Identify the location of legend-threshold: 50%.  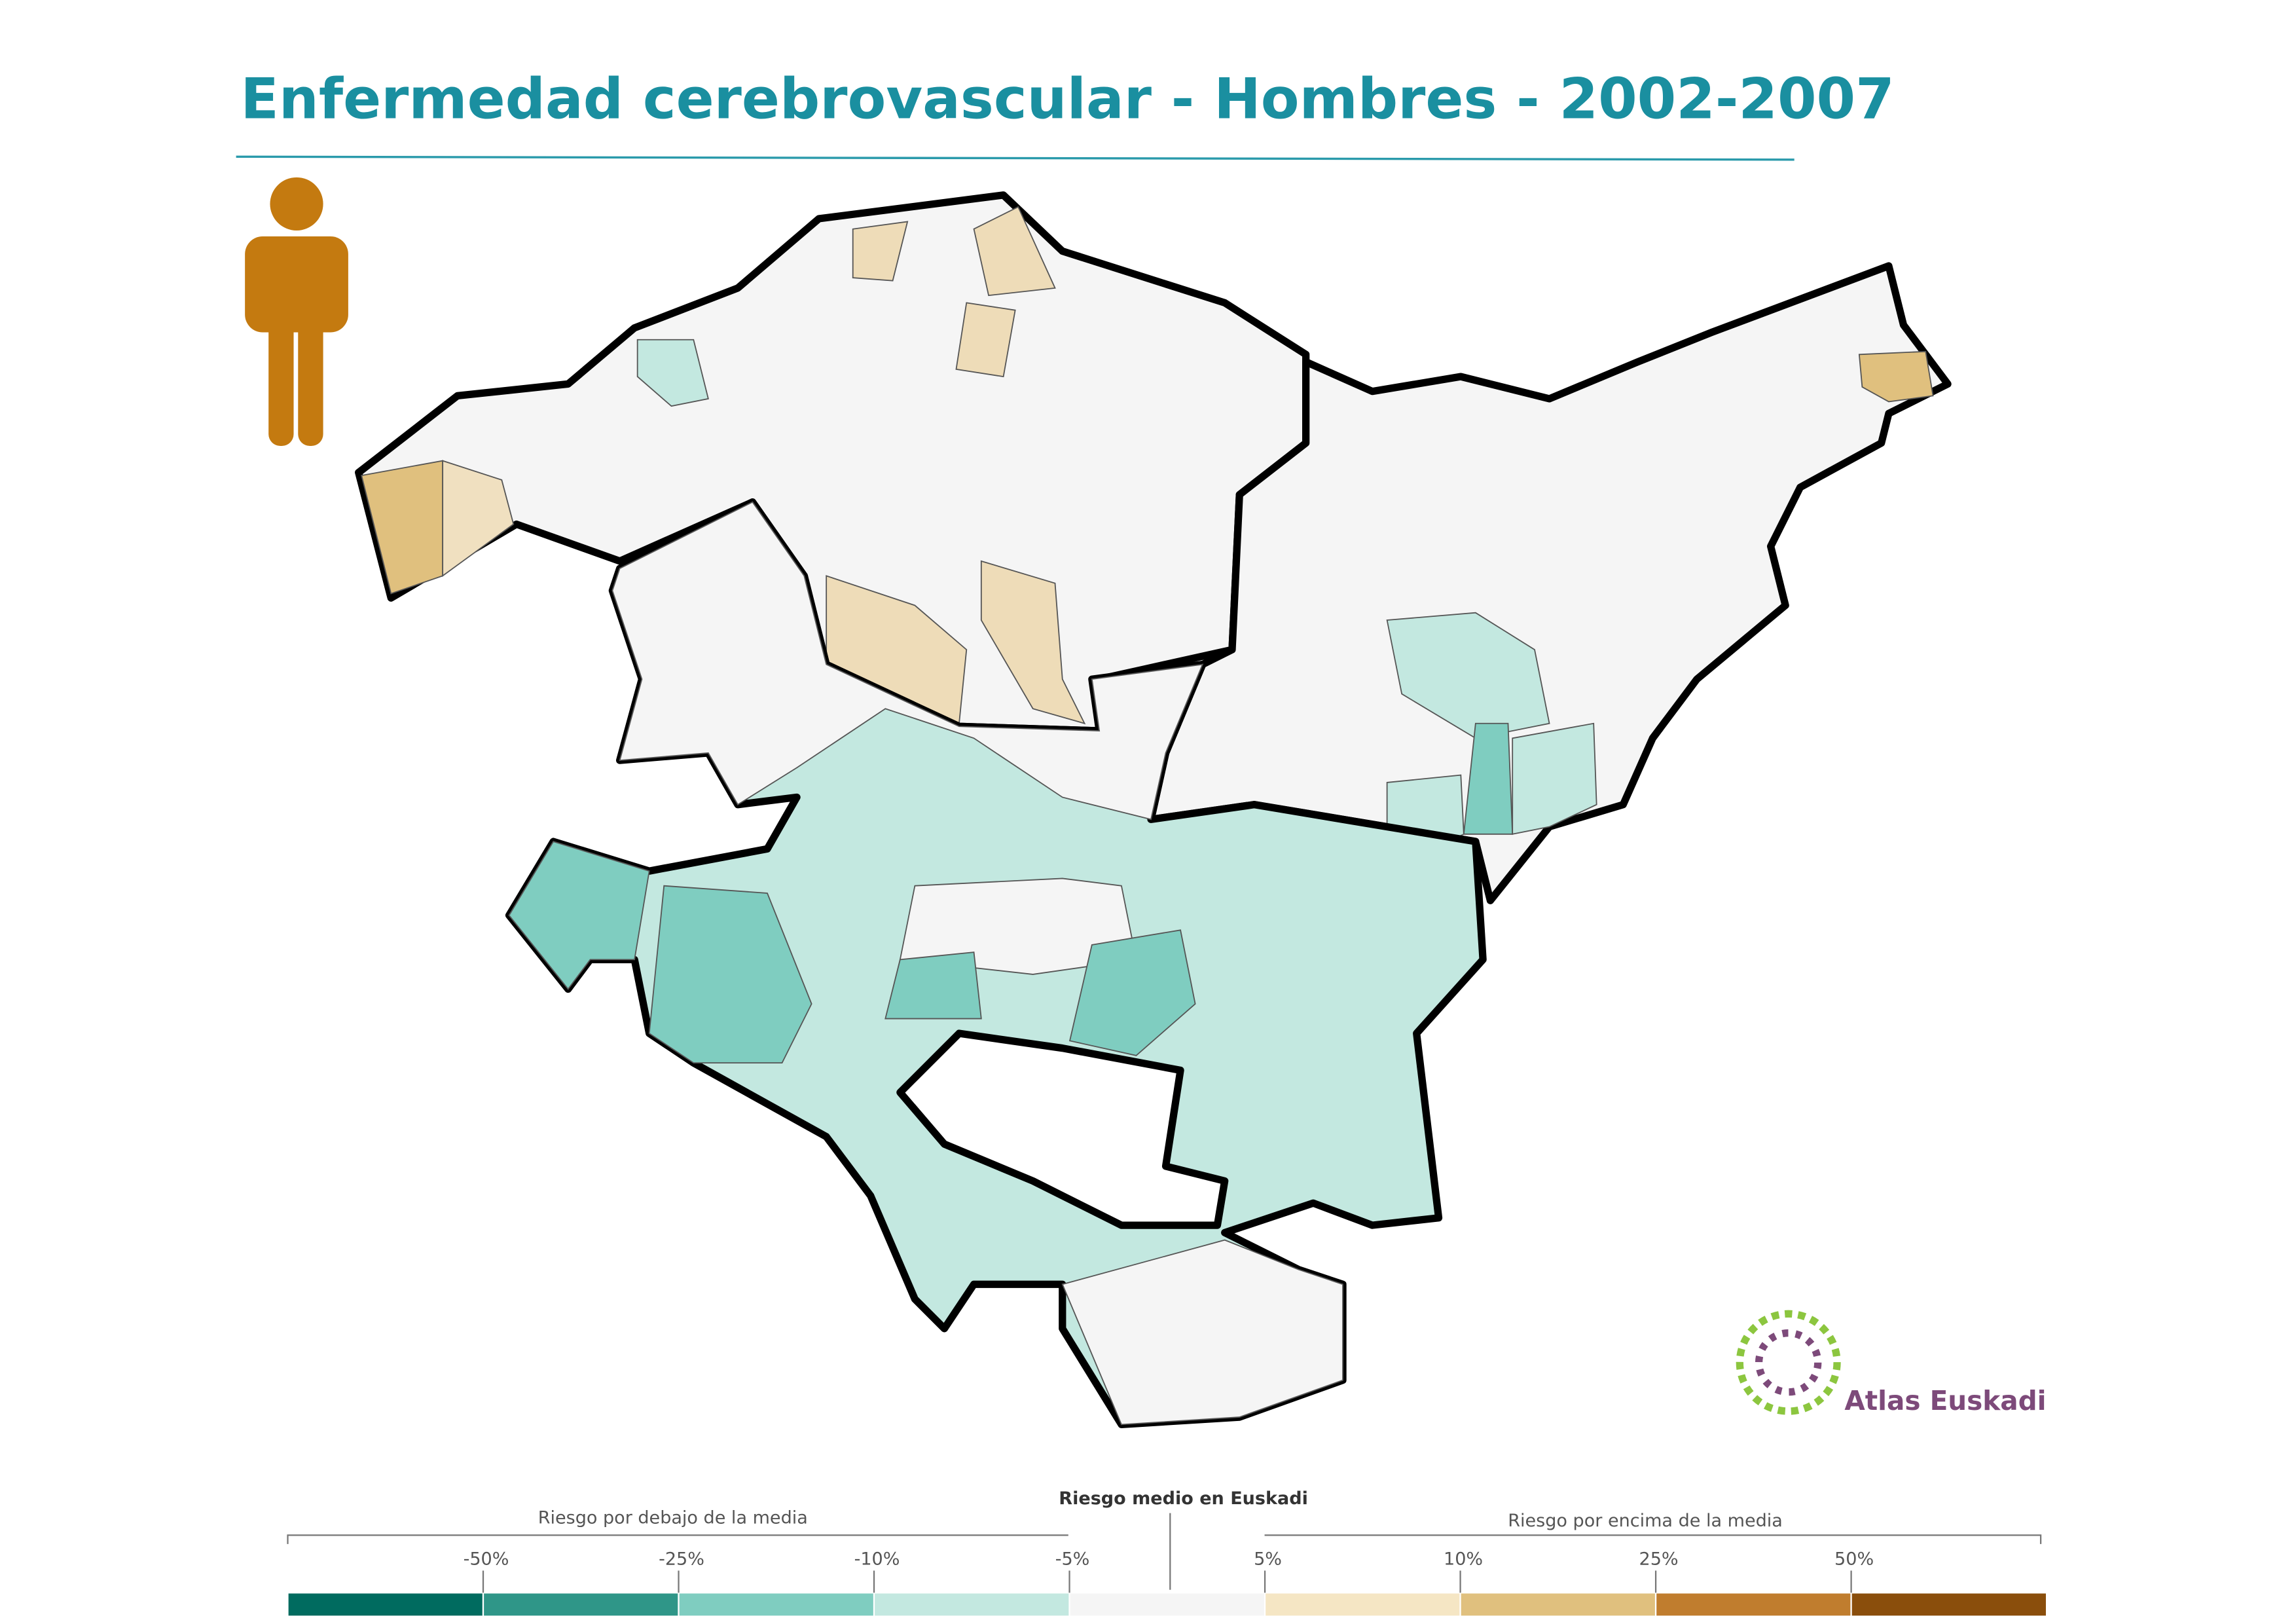
(1854, 1559).